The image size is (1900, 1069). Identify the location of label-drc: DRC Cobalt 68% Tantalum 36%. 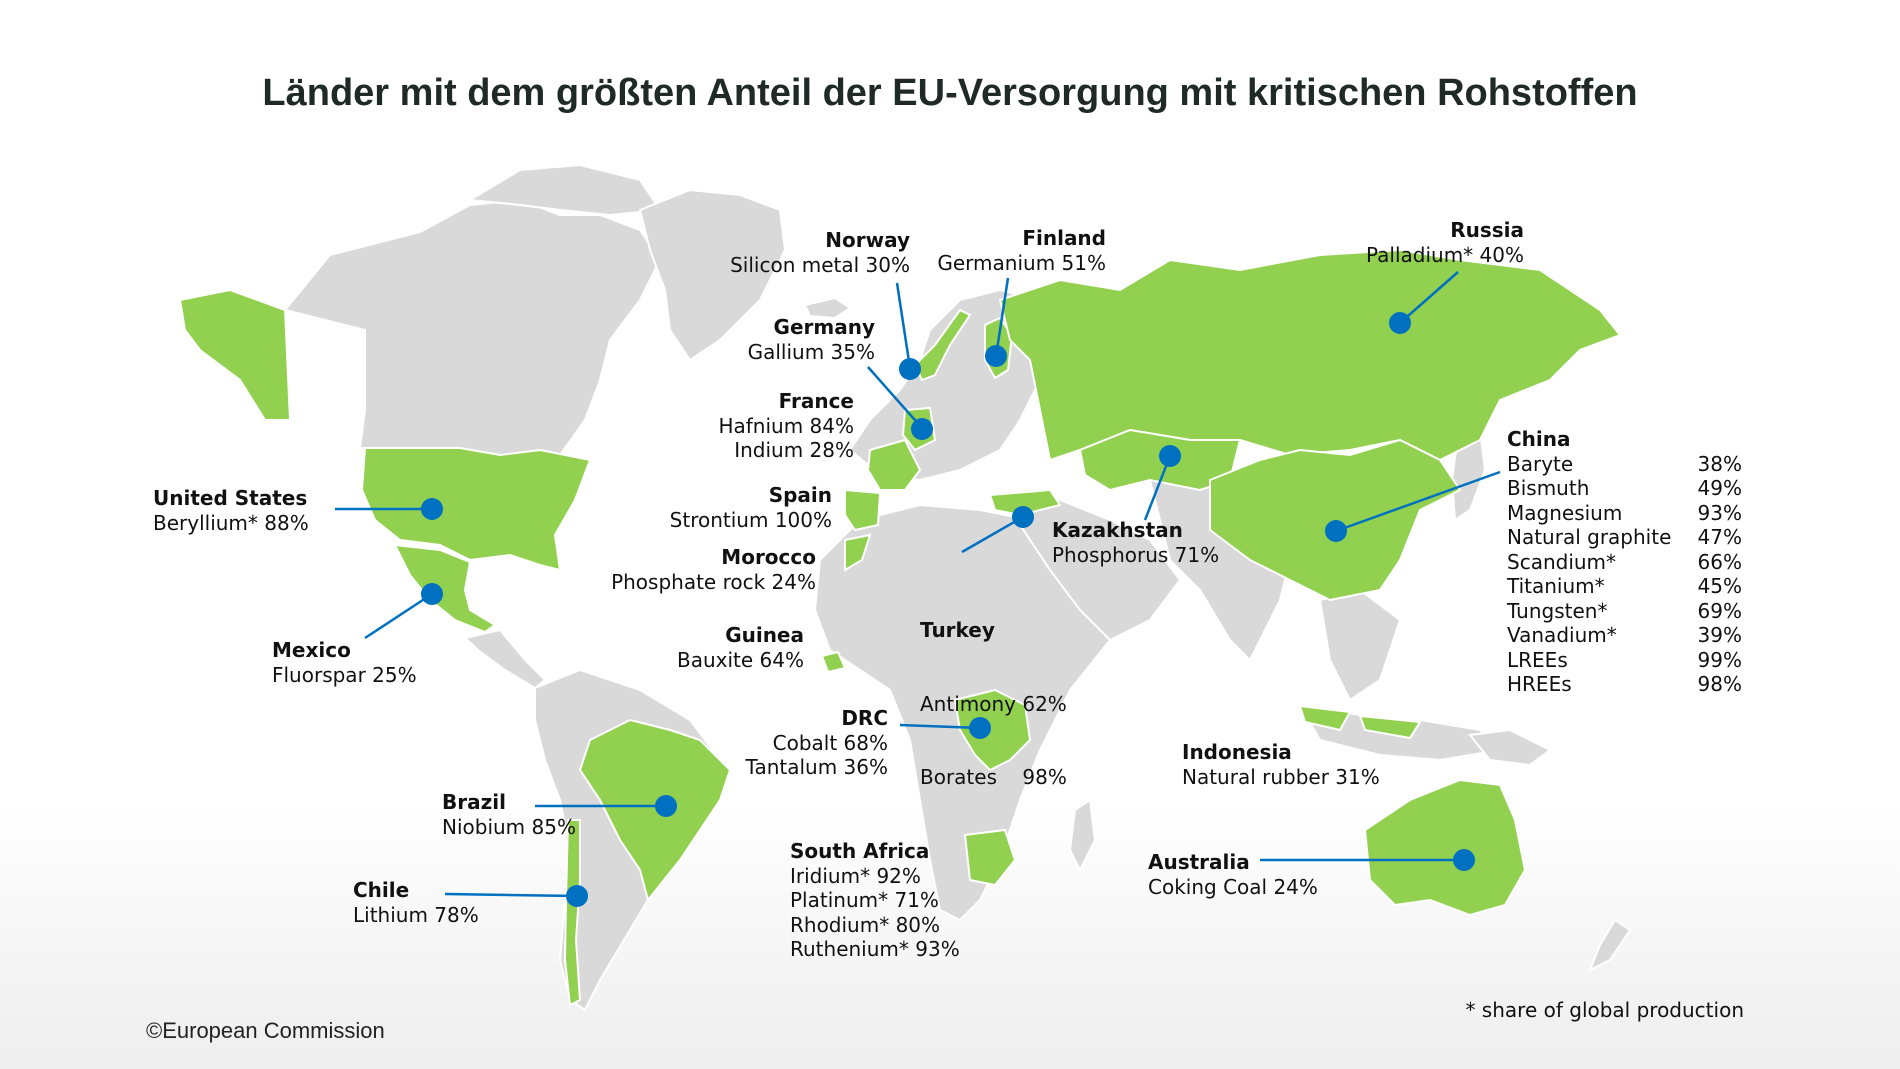
(817, 743).